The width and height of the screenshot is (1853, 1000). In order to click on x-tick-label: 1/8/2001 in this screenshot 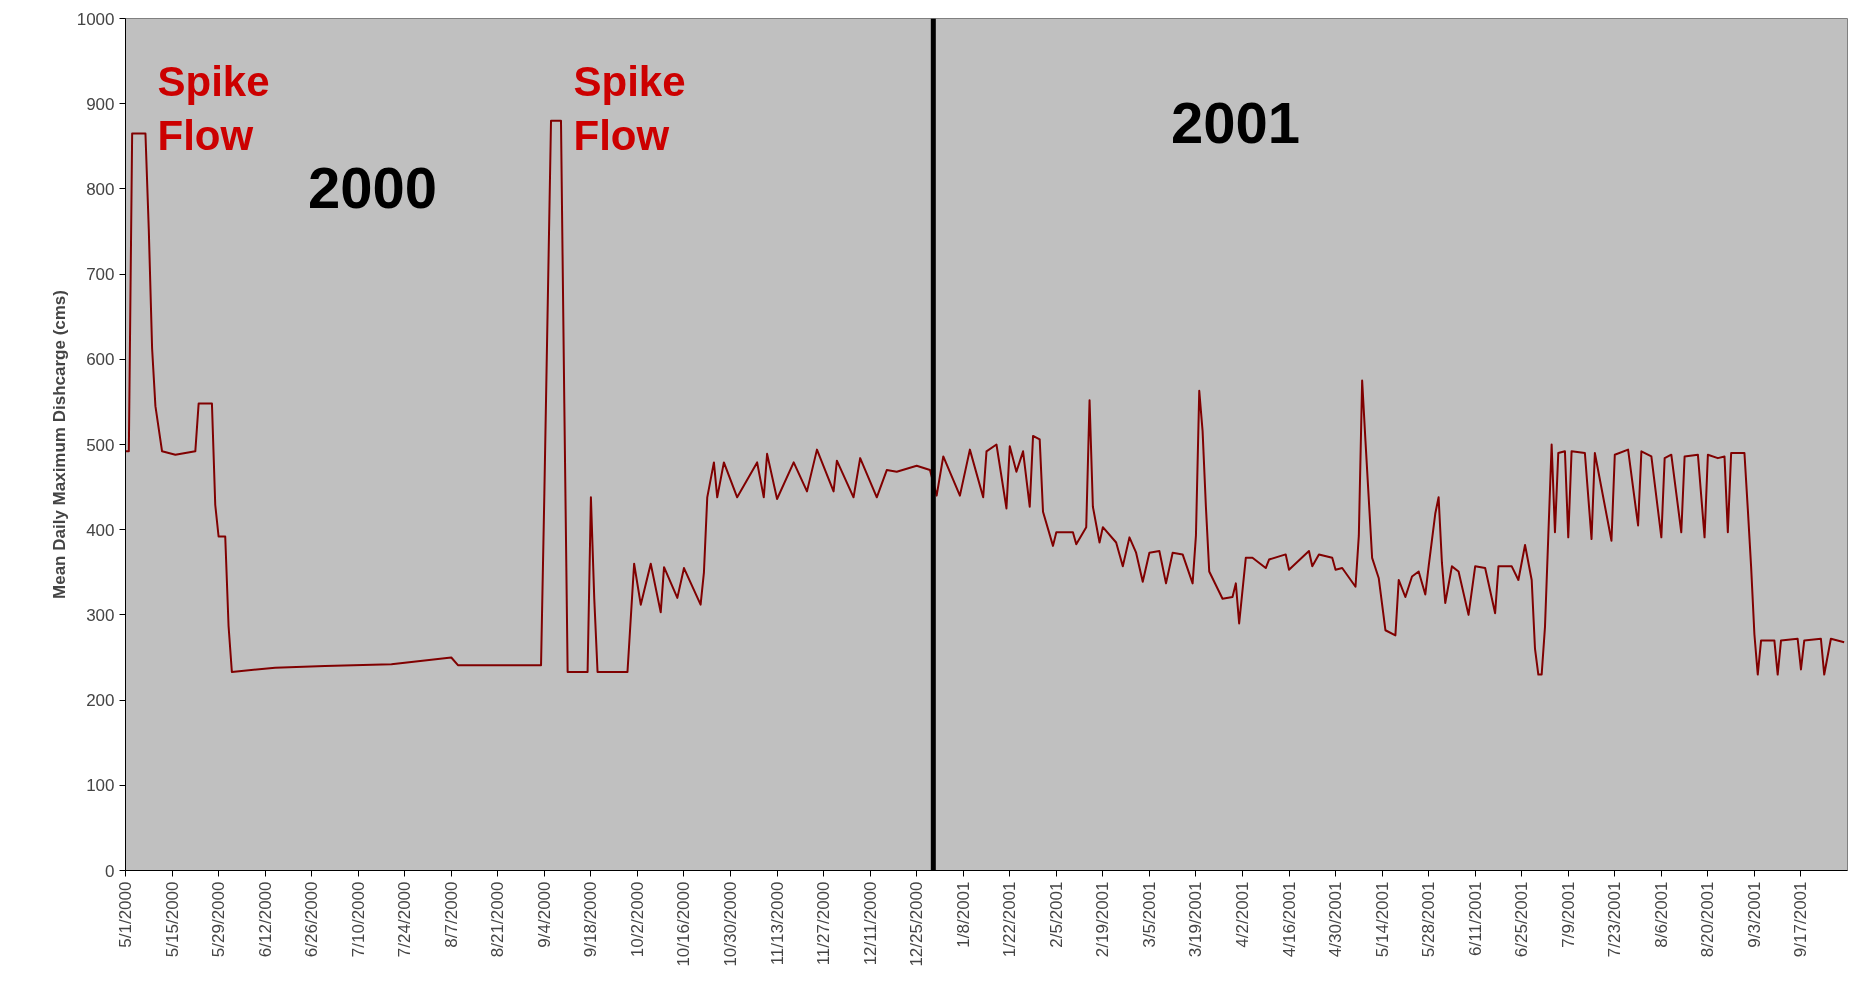, I will do `click(963, 914)`.